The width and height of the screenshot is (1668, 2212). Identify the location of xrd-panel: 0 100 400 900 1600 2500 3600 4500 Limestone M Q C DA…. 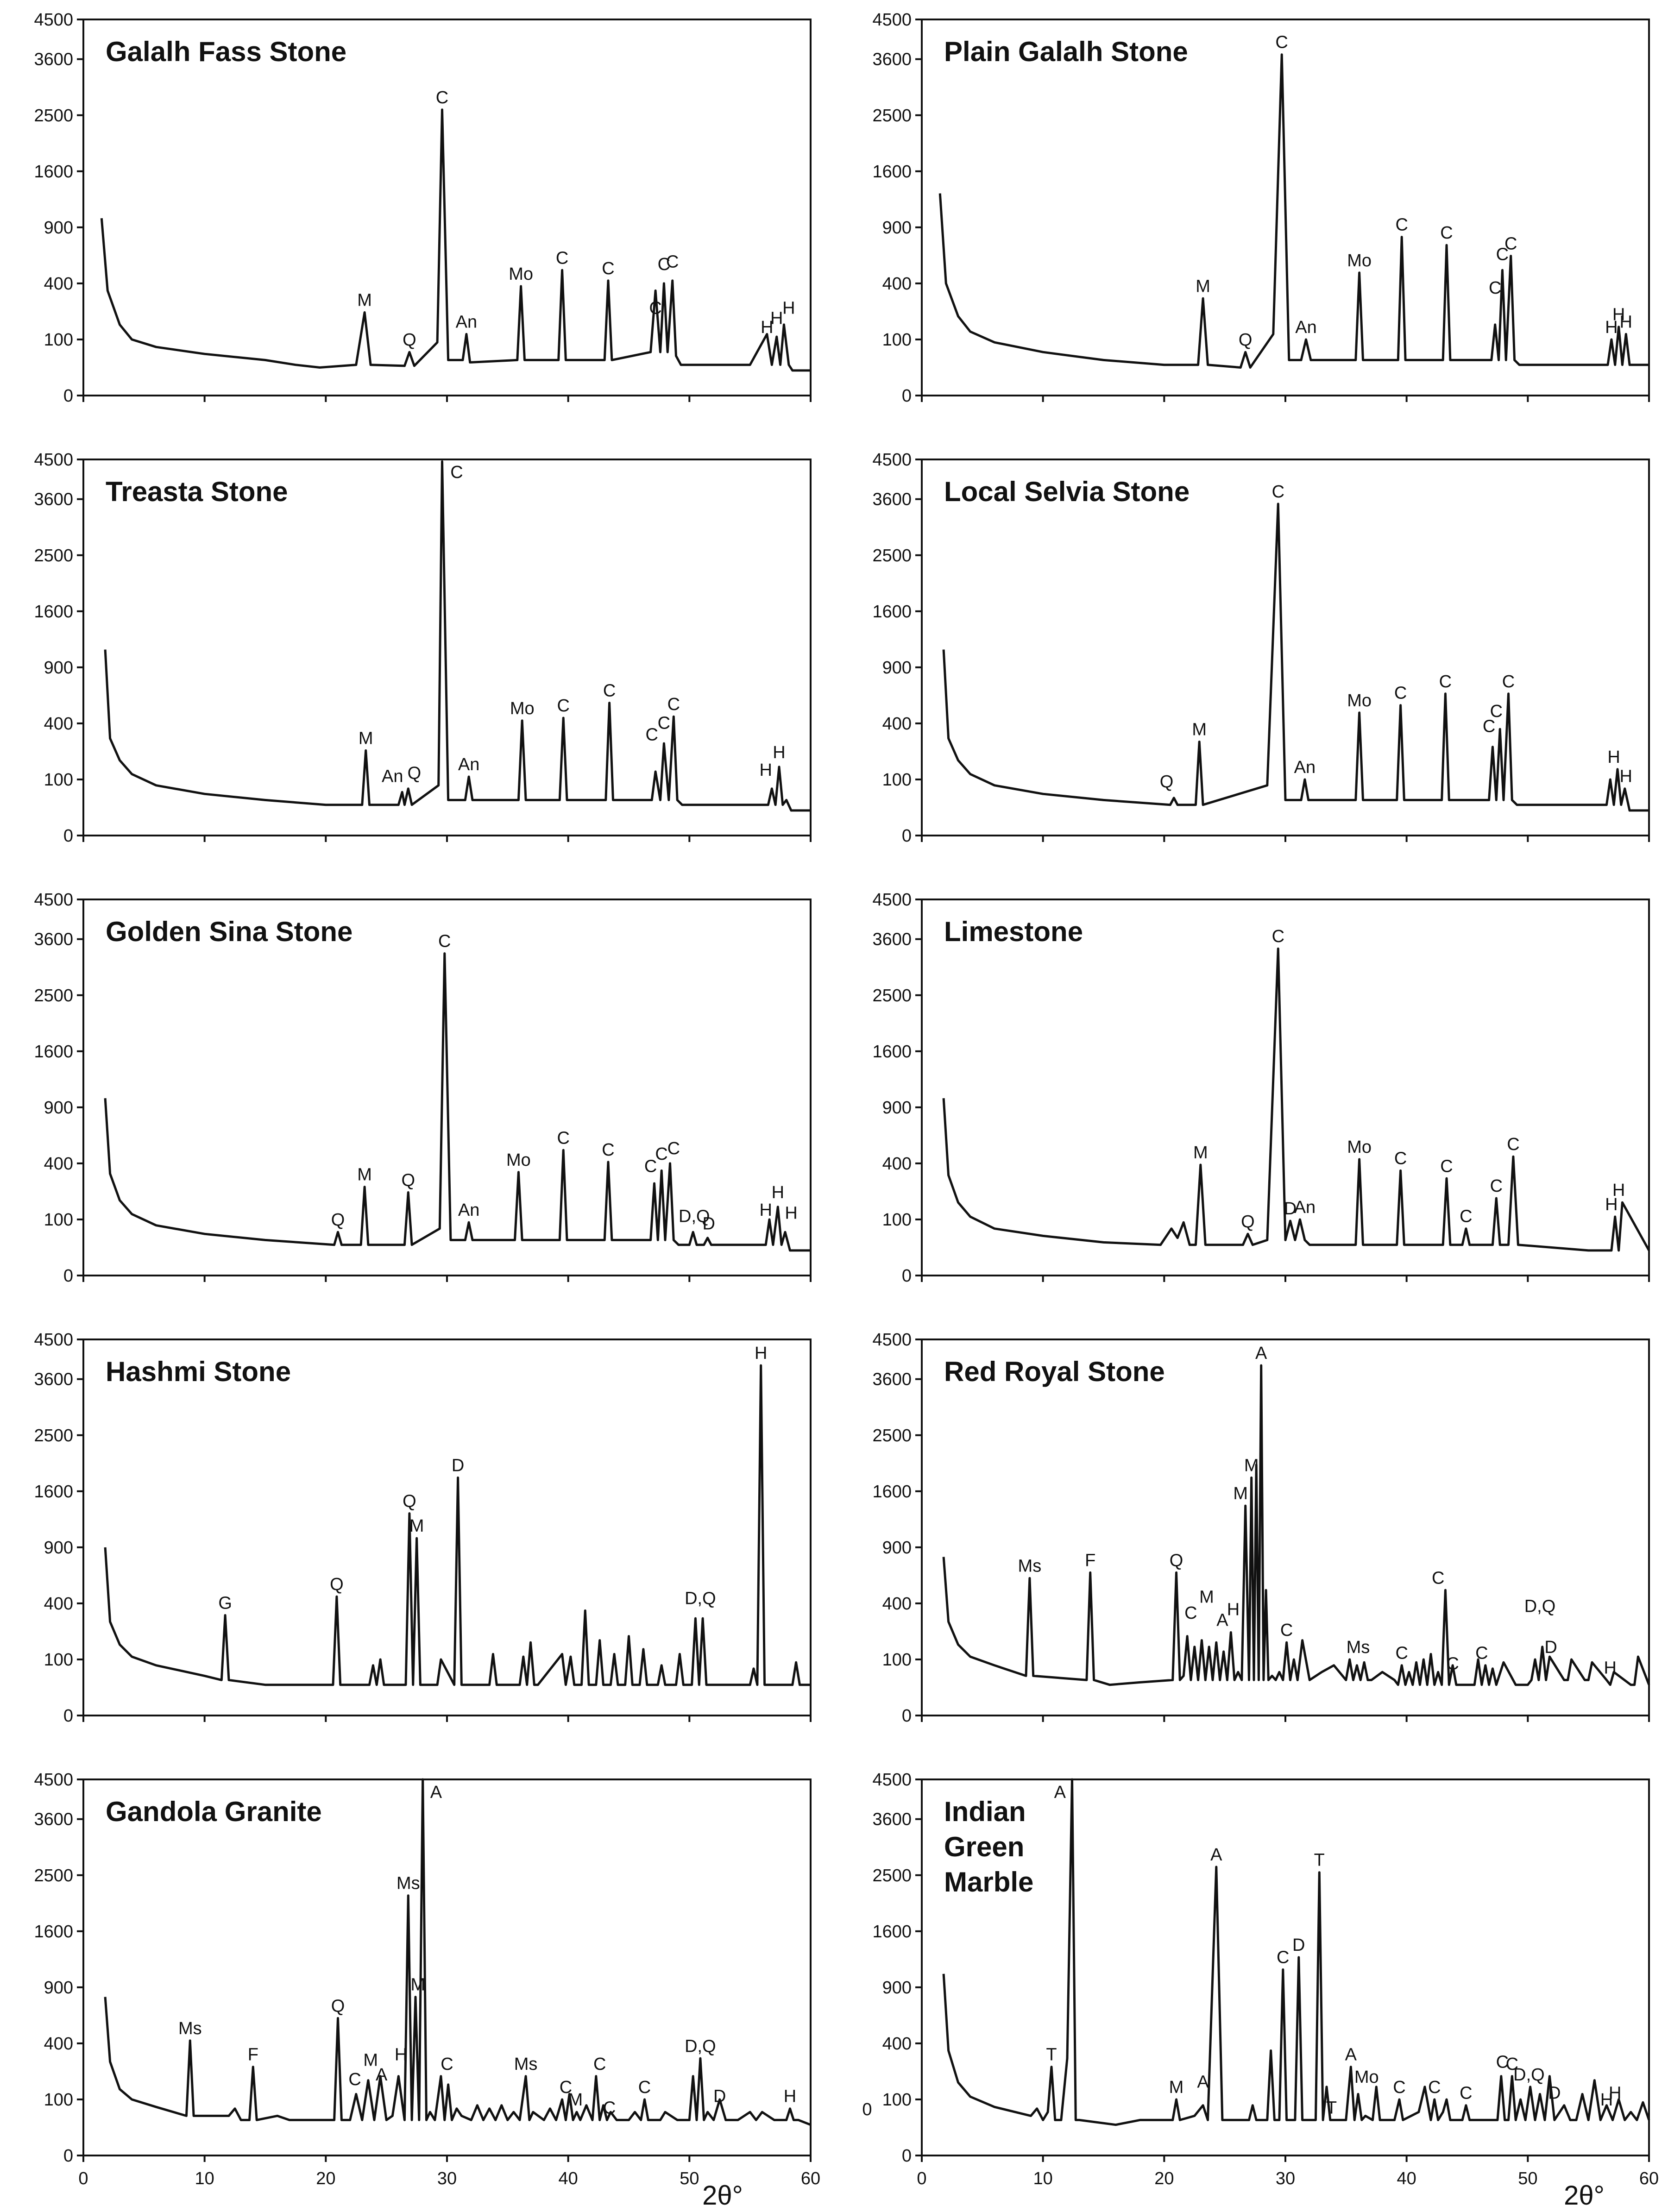
(1261, 1088).